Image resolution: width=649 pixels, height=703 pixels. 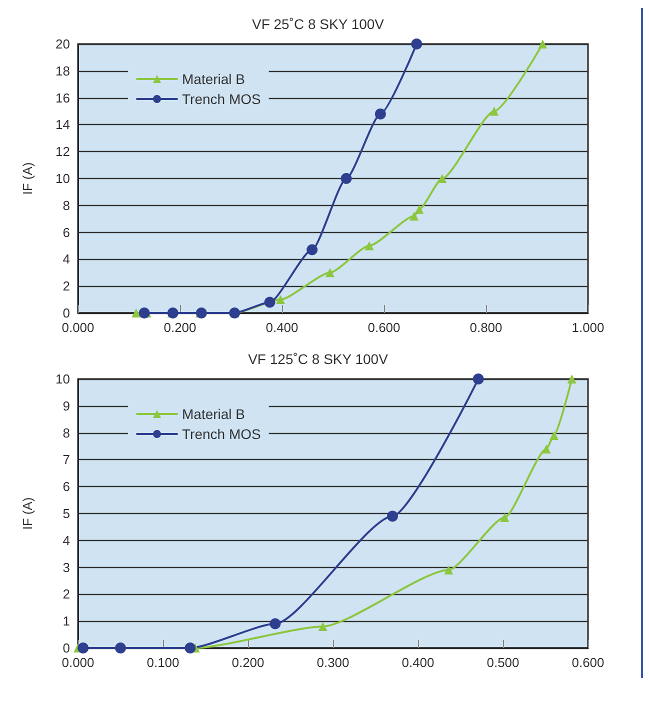 What do you see at coordinates (66, 406) in the screenshot?
I see `y-tick-label: 9` at bounding box center [66, 406].